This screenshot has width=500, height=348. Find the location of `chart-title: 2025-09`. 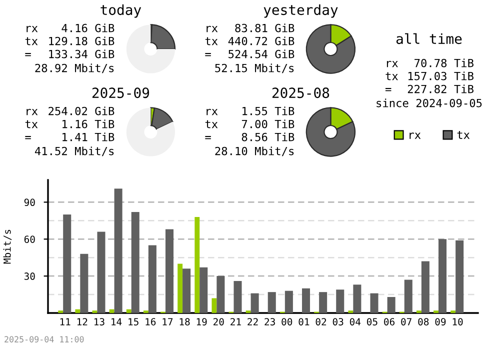

chart-title: 2025-09 is located at coordinates (121, 93).